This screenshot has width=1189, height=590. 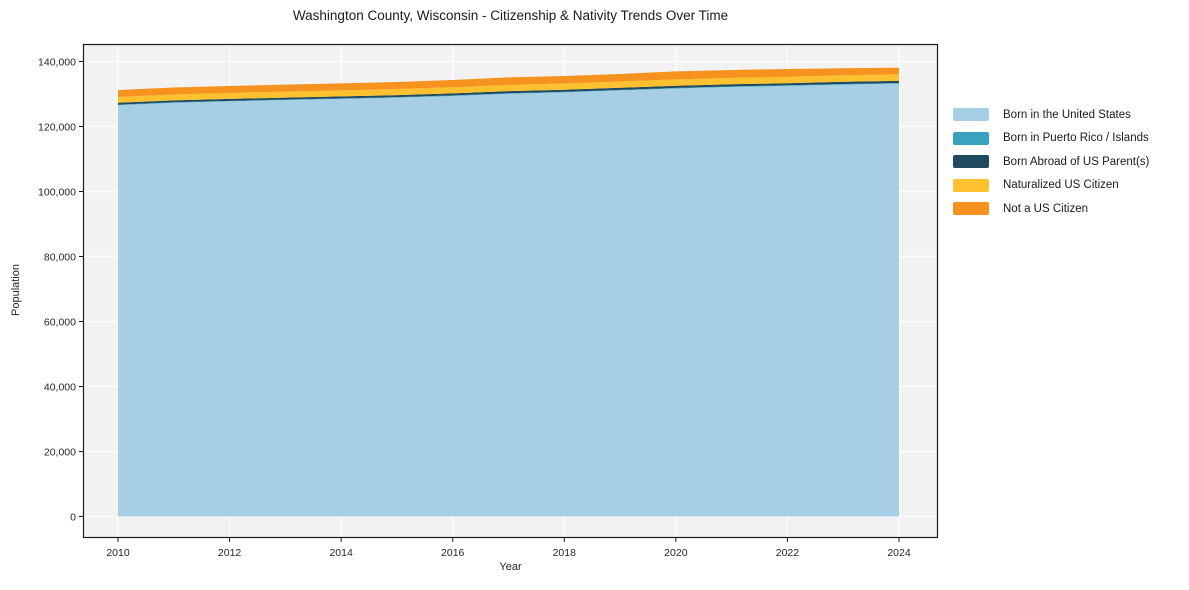 What do you see at coordinates (1067, 114) in the screenshot?
I see `legend-label: Born in the United States` at bounding box center [1067, 114].